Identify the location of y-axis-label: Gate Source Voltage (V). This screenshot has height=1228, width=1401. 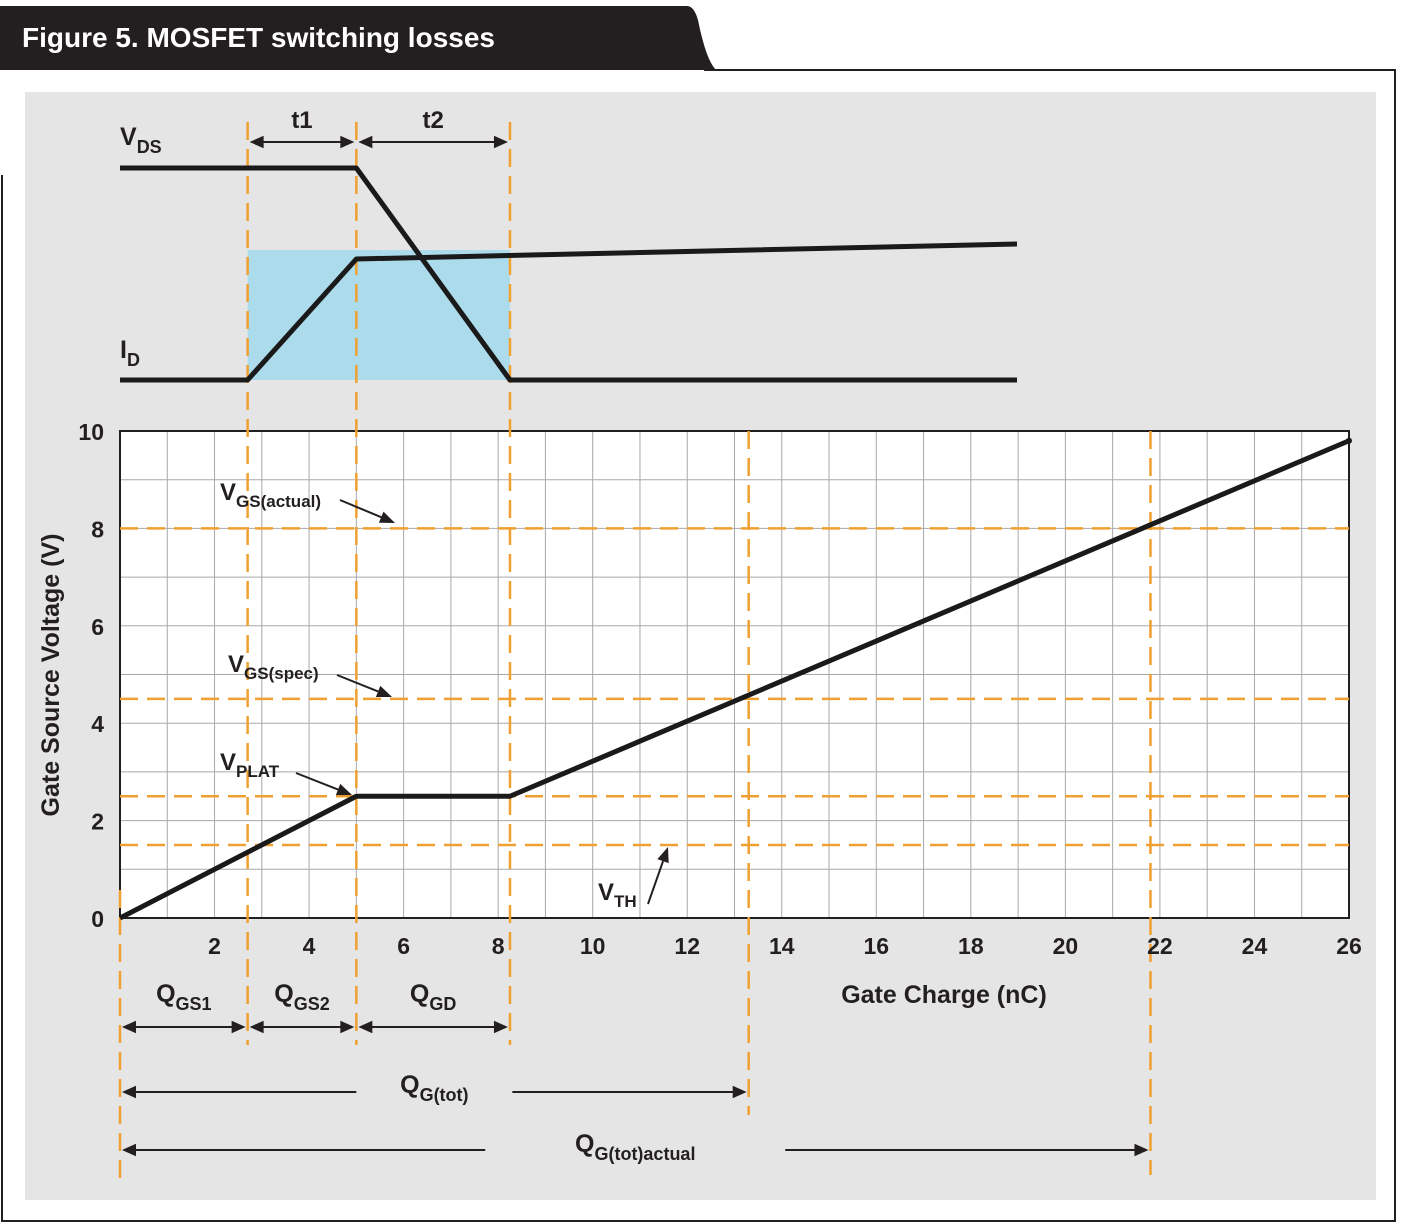
(51, 675).